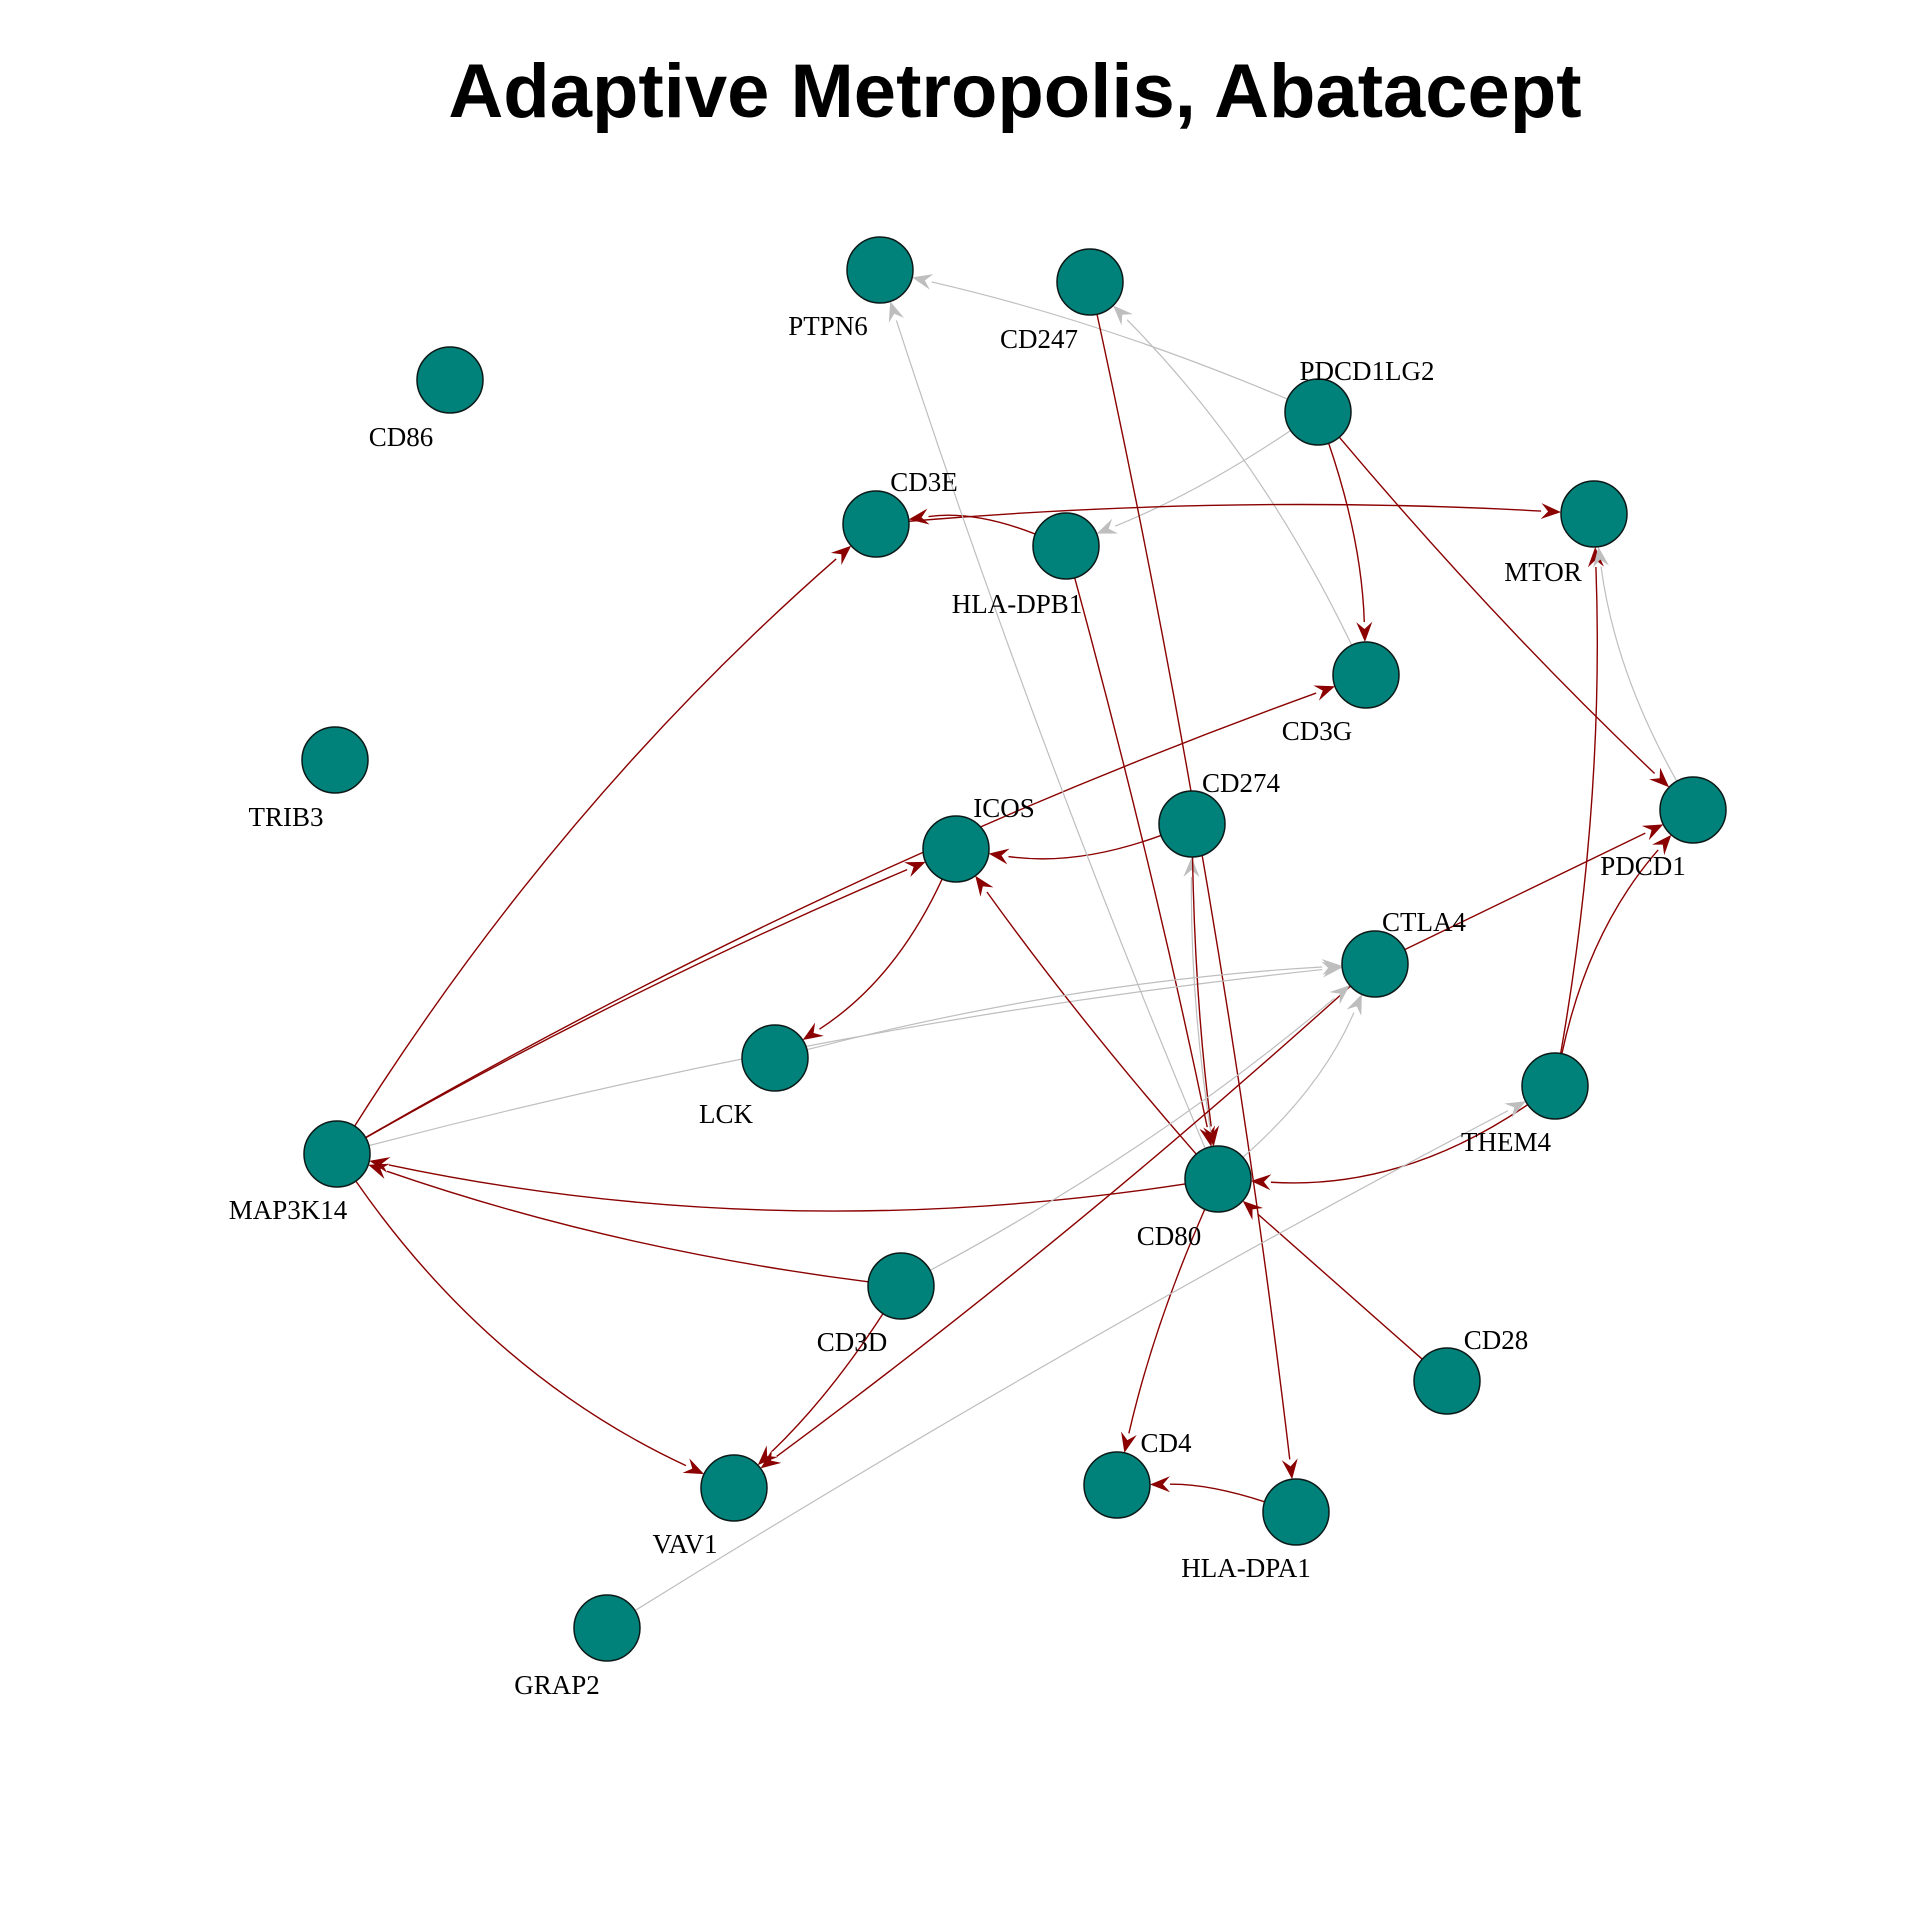  I want to click on node-label-mtor: MTOR, so click(1543, 572).